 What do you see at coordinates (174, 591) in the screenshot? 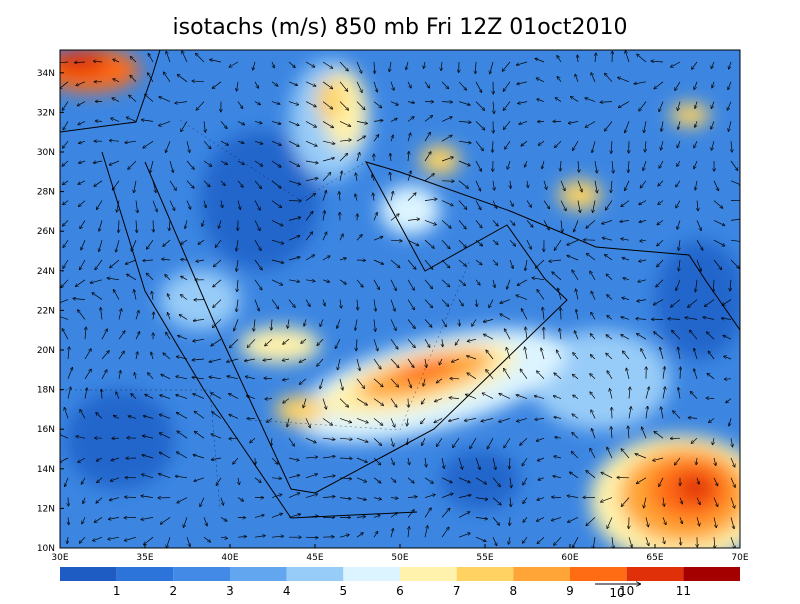
I see `colorbar-label: 2` at bounding box center [174, 591].